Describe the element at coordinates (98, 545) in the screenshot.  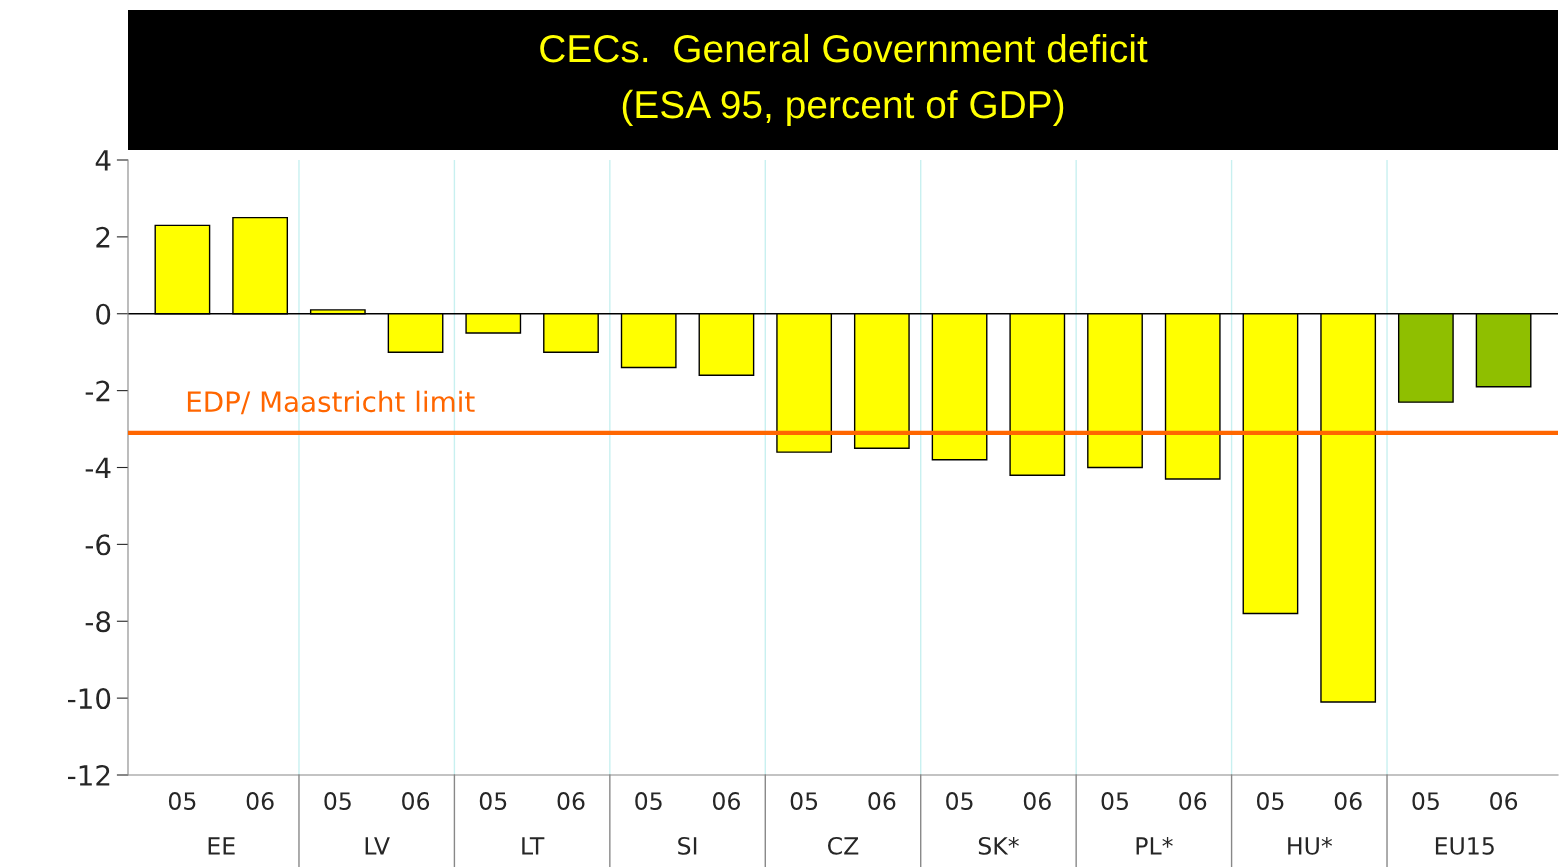
I see `y-tick-label: -6` at that location.